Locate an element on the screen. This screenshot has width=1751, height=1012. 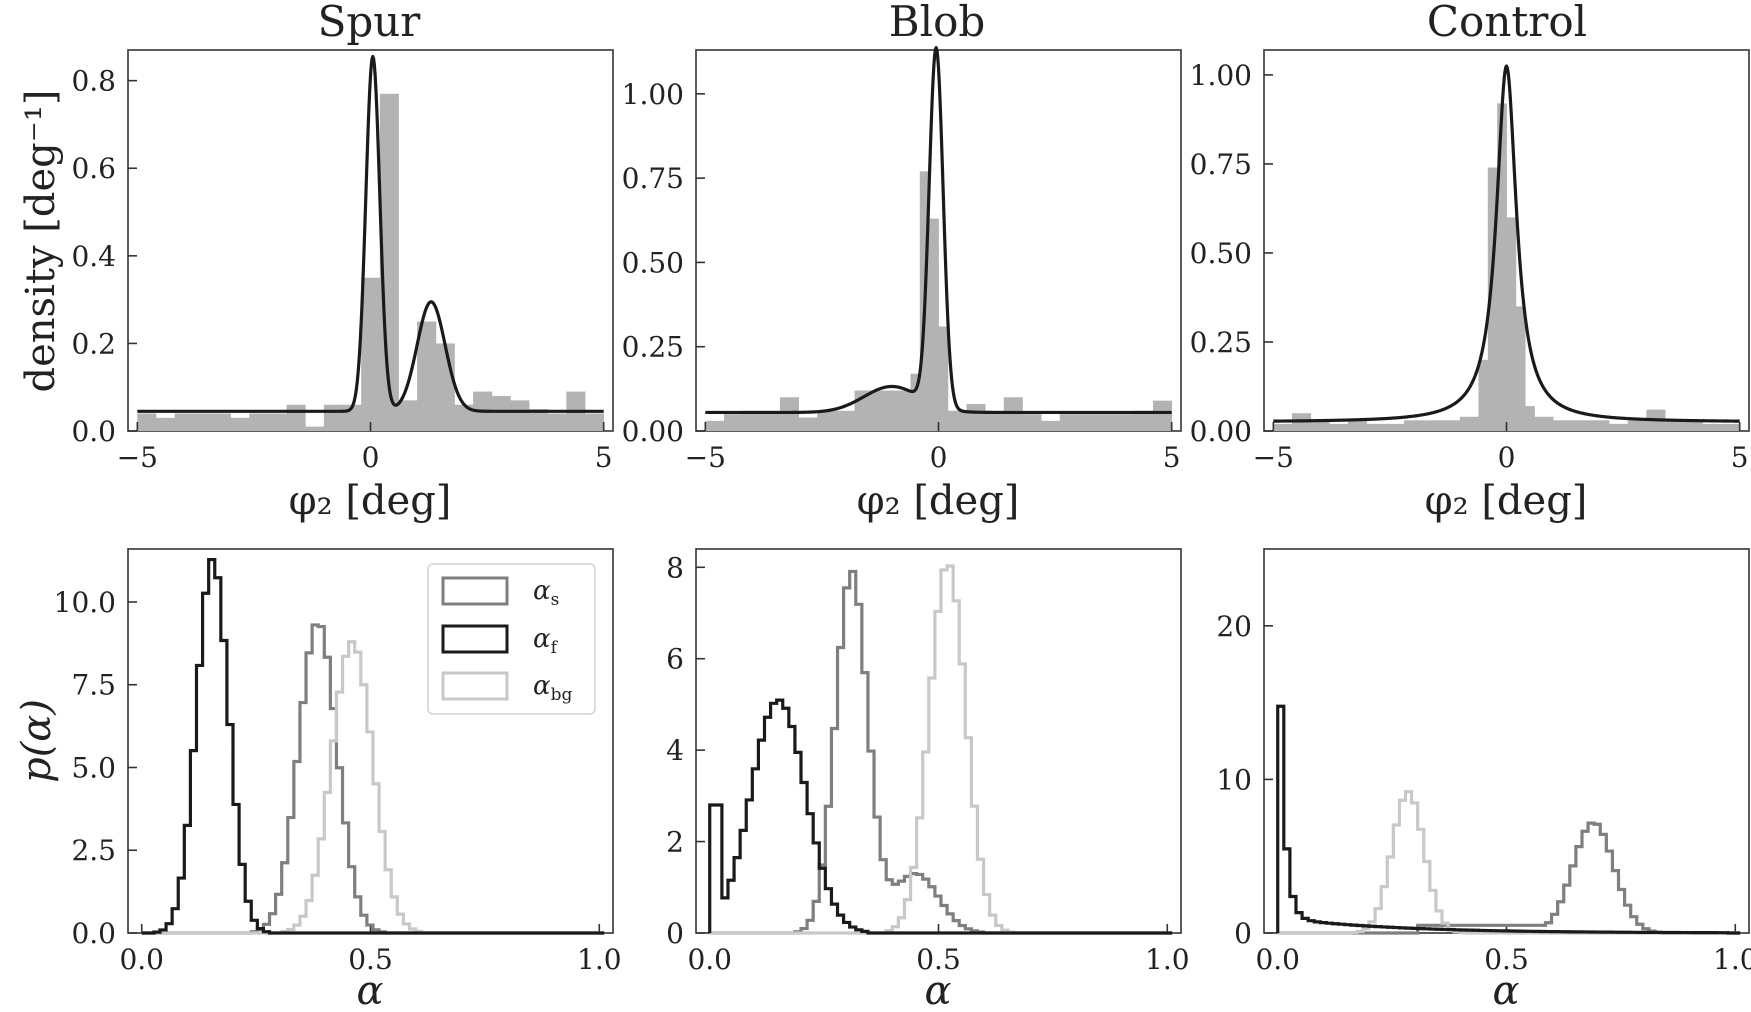
y-tick-label: 0 is located at coordinates (1243, 933).